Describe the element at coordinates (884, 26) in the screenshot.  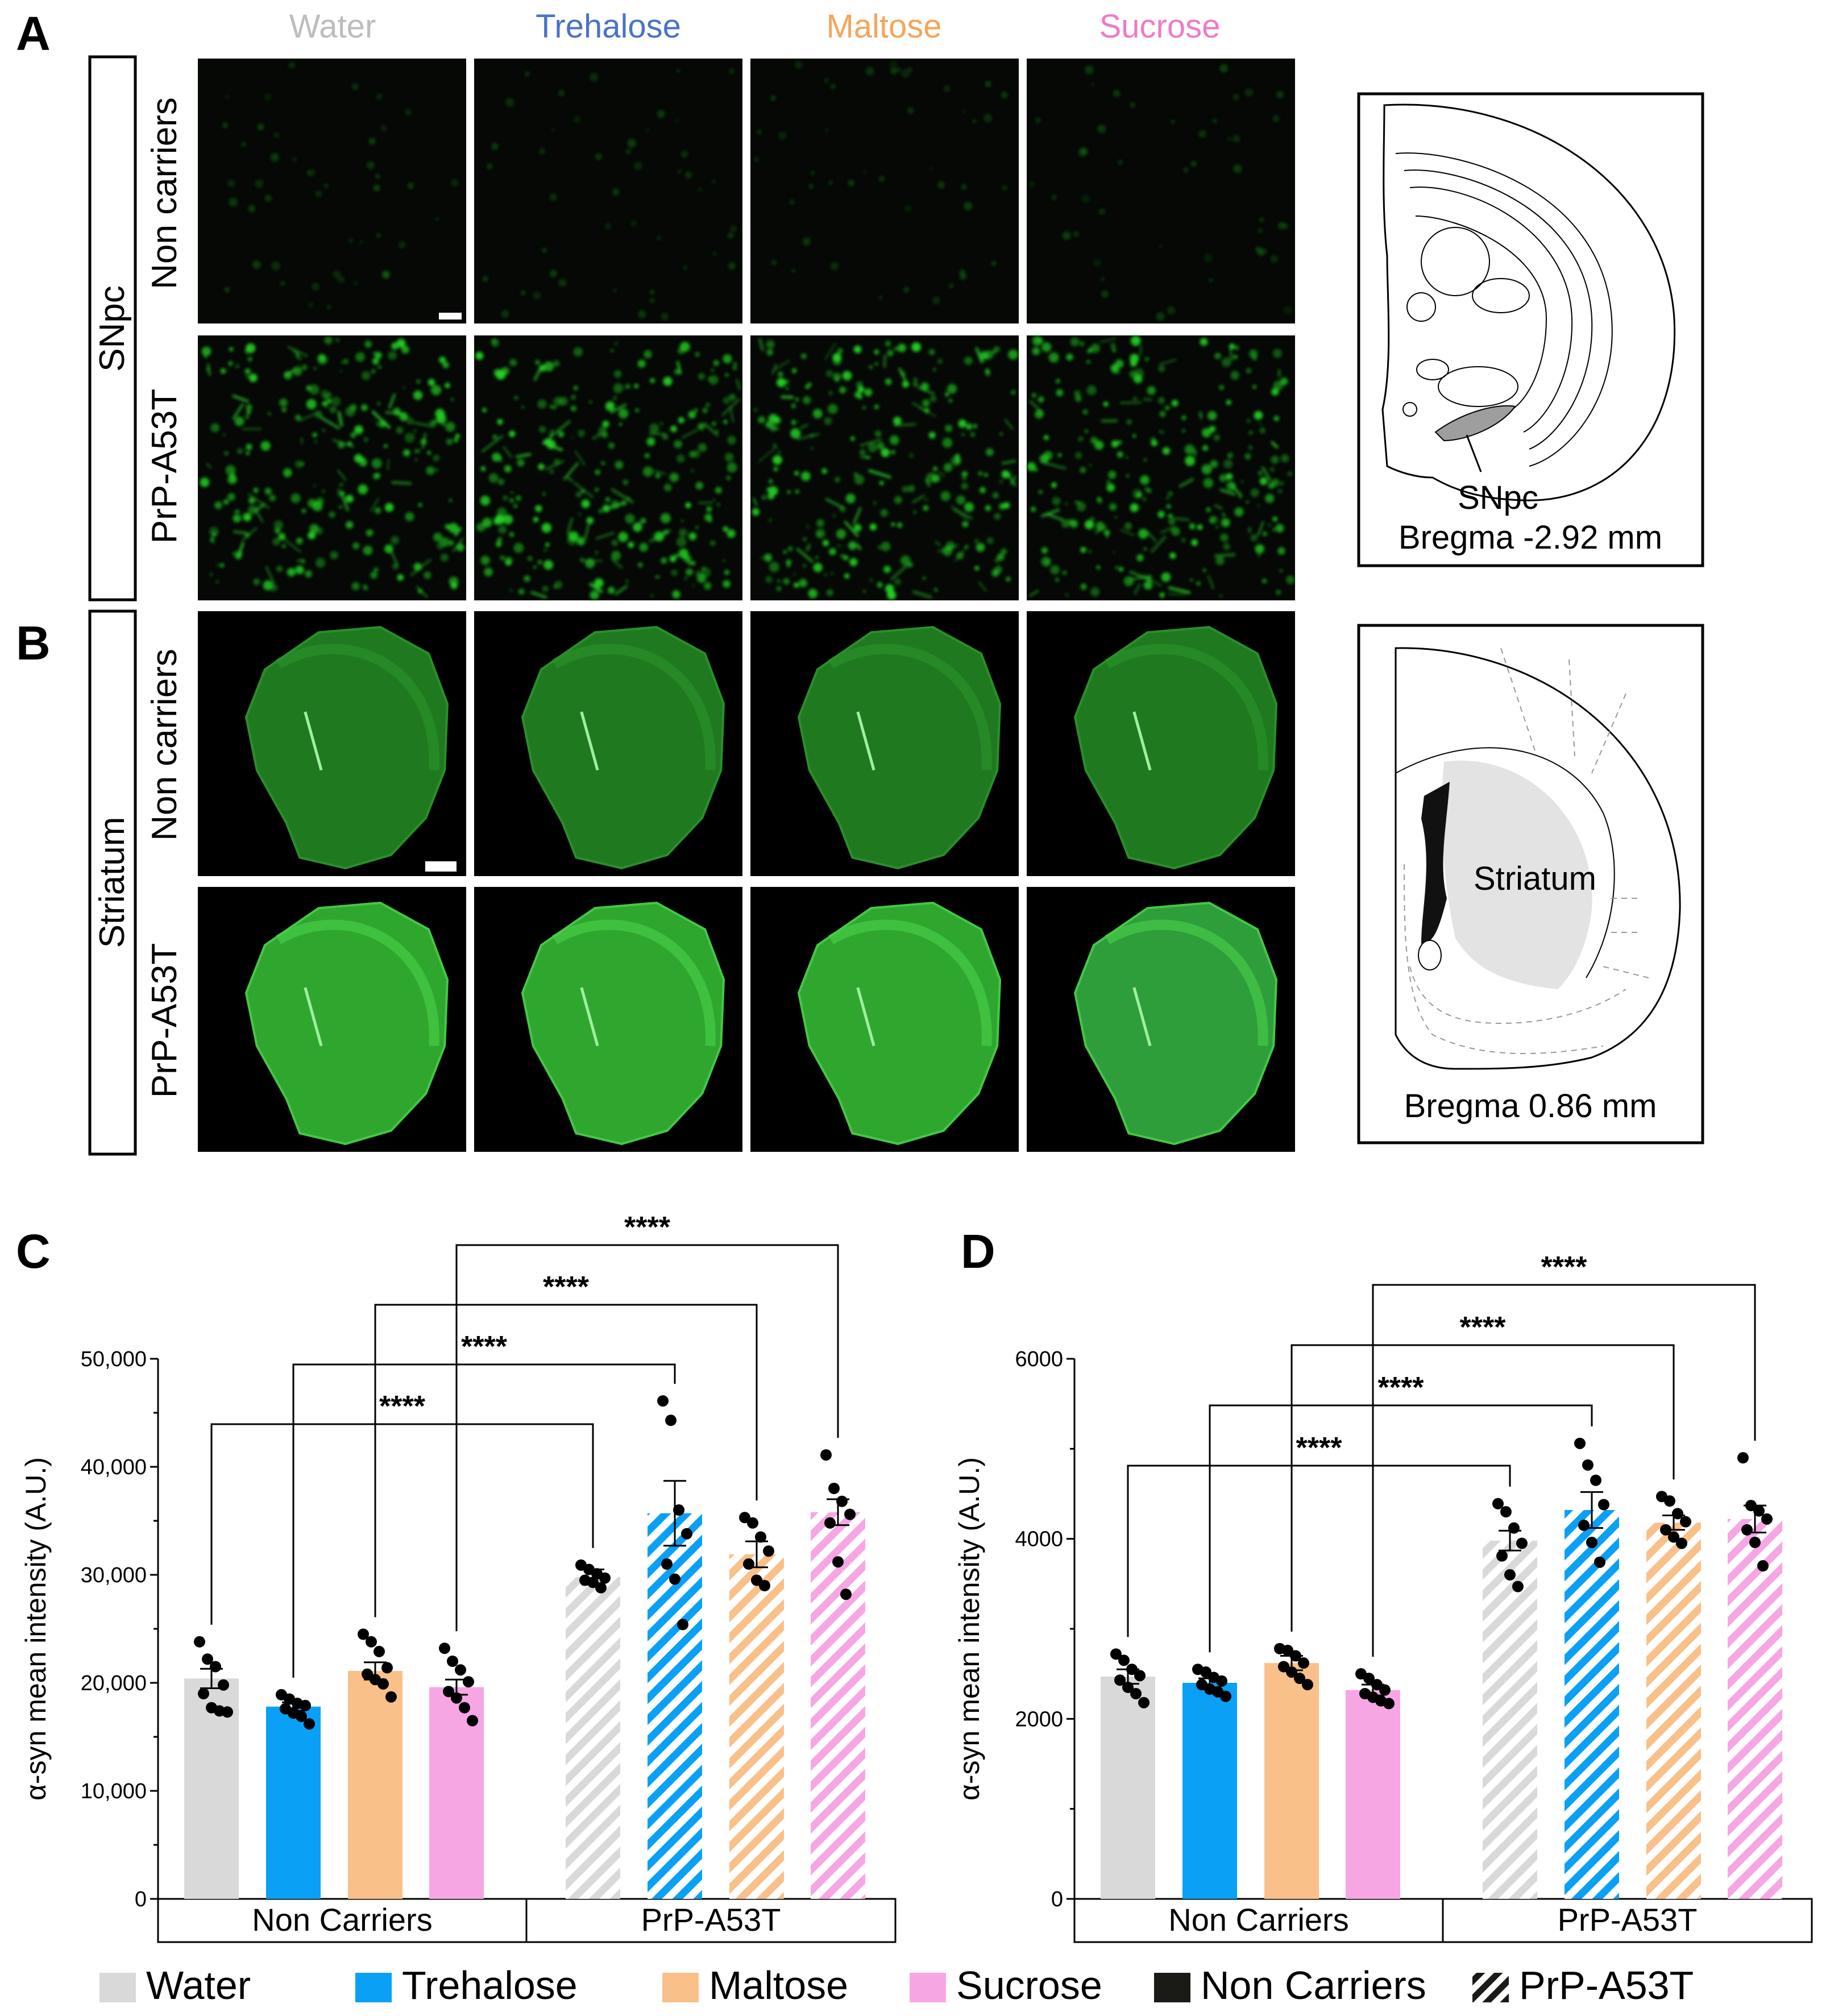
I see `column-header-maltose: Maltose` at that location.